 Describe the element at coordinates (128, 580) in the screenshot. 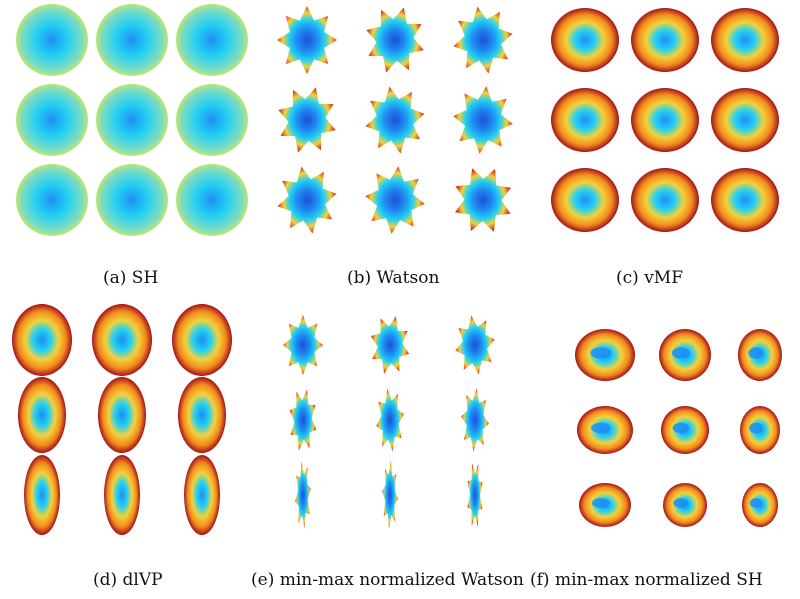

I see `caption-d: (d) dlVP` at that location.